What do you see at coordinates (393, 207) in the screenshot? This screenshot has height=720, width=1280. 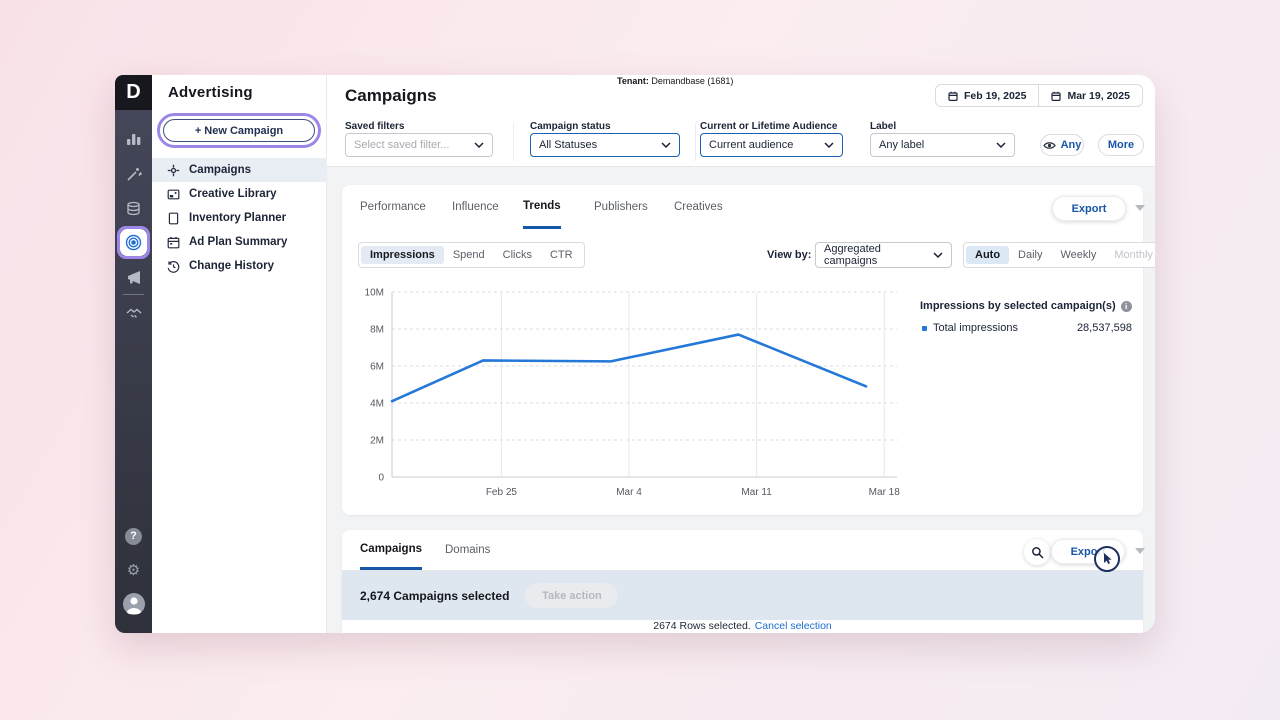 I see `tab-performance: Performance` at bounding box center [393, 207].